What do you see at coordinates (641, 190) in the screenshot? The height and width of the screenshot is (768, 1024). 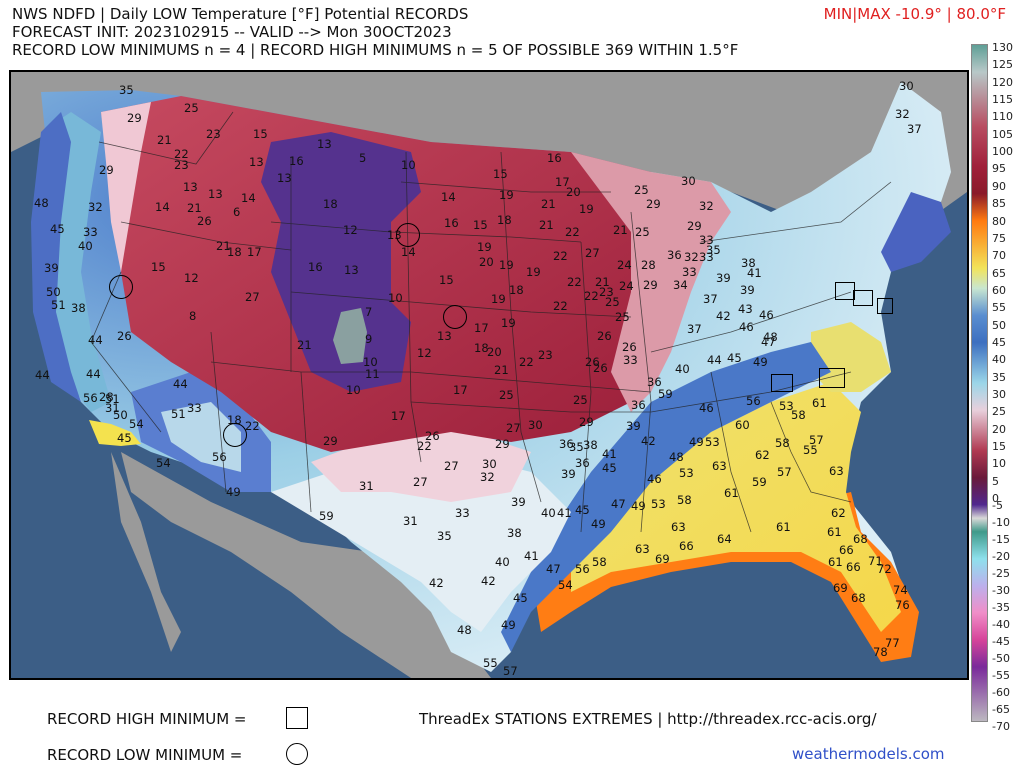 I see `station-value: 25` at bounding box center [641, 190].